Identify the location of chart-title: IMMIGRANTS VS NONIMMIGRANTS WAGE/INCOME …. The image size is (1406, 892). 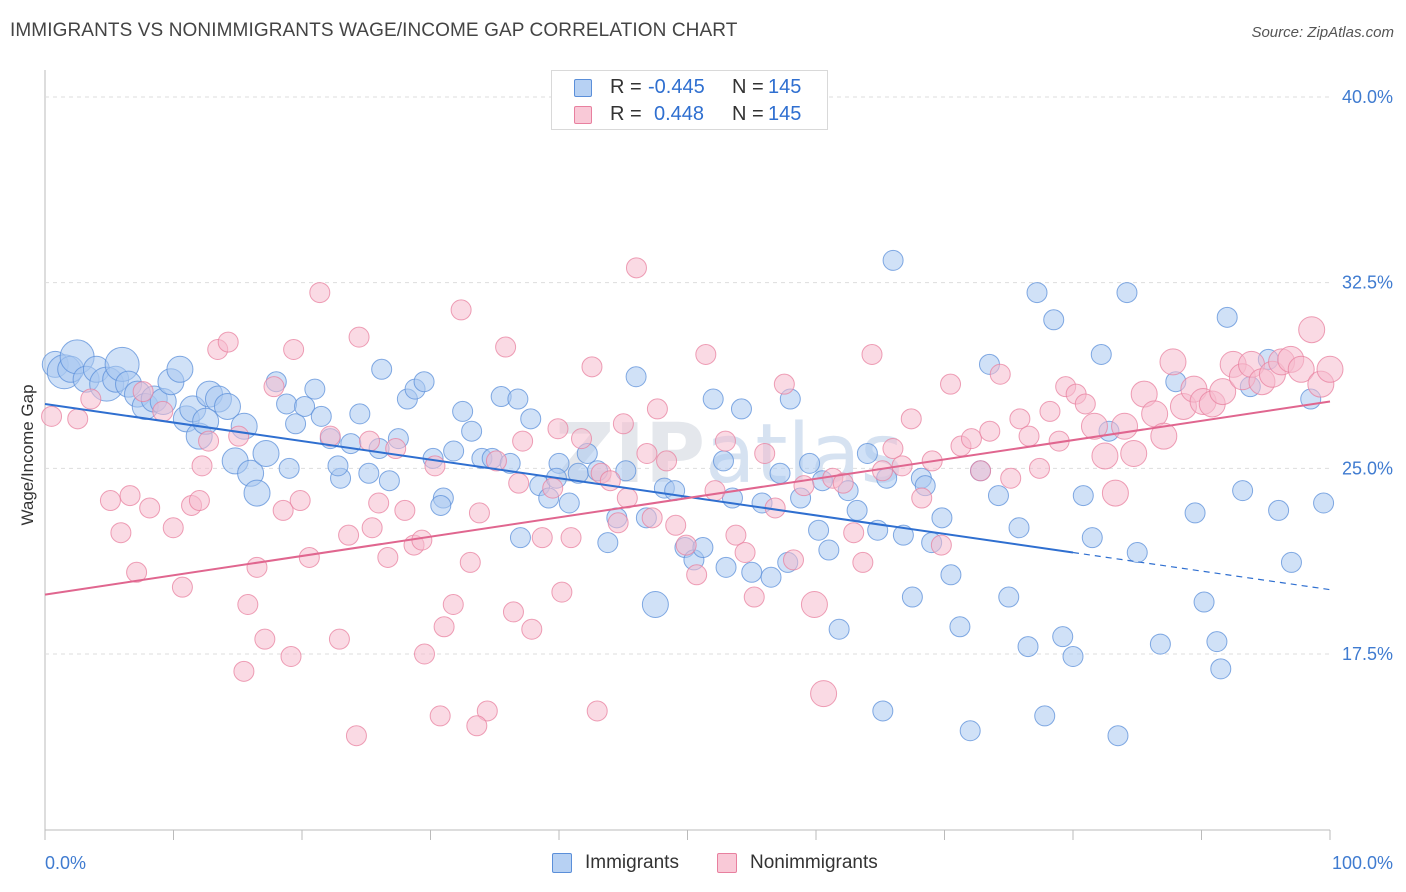
(374, 30).